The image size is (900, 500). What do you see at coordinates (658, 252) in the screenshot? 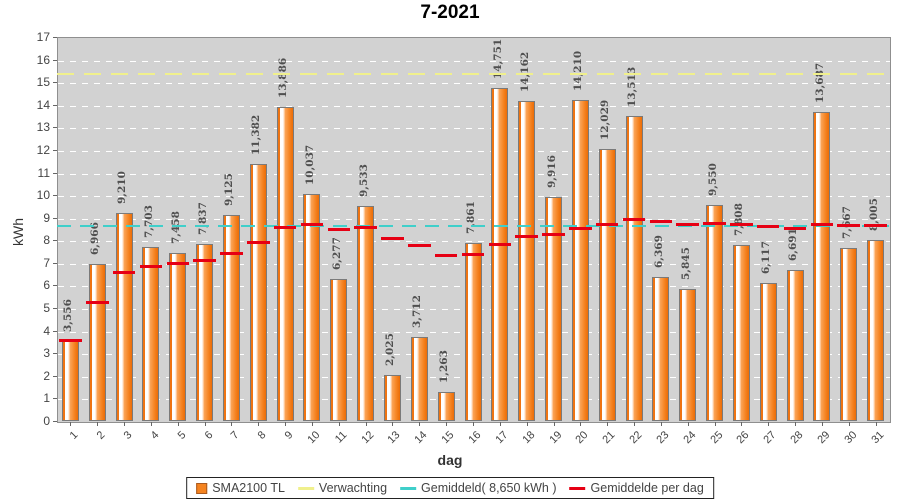
I see `bar-value-label: 6,369` at bounding box center [658, 252].